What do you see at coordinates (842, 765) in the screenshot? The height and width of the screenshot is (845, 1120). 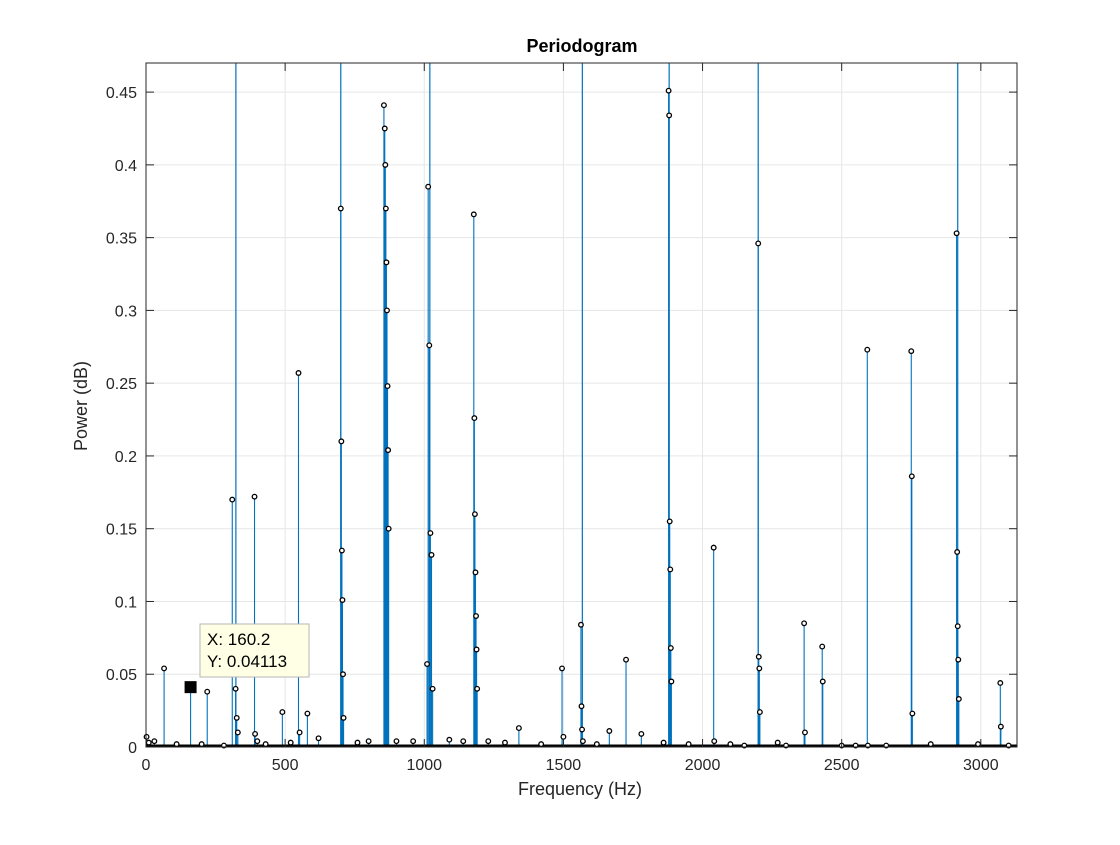 I see `x-tick-label: 2500` at bounding box center [842, 765].